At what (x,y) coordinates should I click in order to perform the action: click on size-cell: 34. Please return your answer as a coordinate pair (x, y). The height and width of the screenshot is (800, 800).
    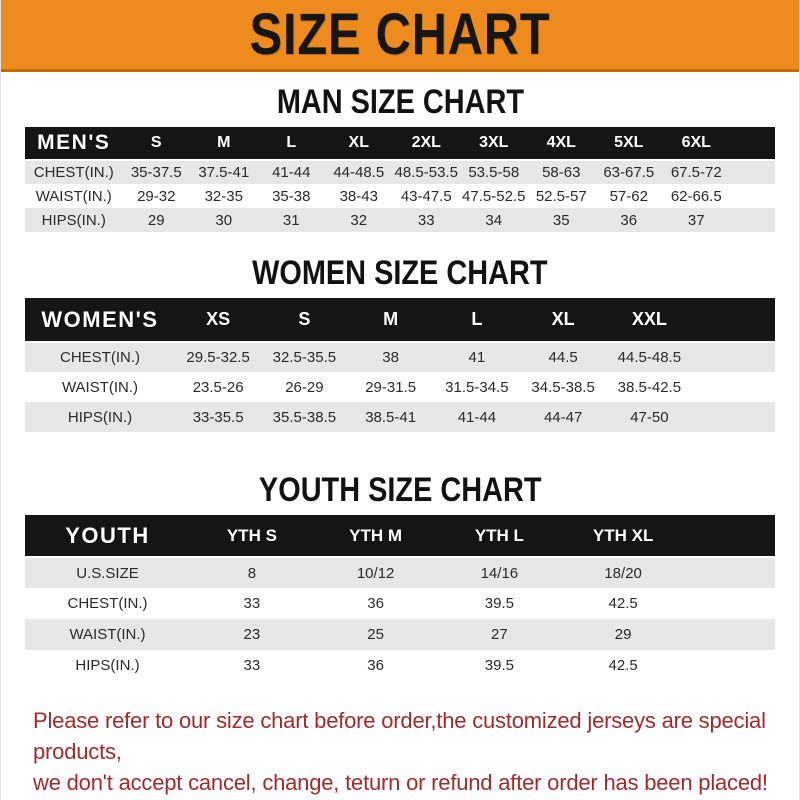
    Looking at the image, I should click on (494, 220).